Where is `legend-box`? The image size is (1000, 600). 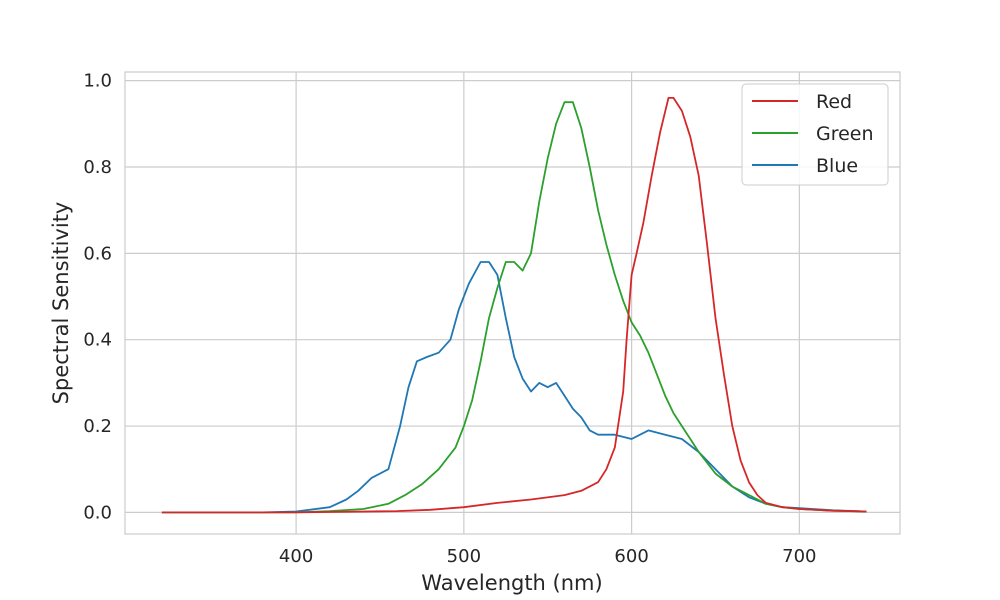
legend-box is located at coordinates (815, 134).